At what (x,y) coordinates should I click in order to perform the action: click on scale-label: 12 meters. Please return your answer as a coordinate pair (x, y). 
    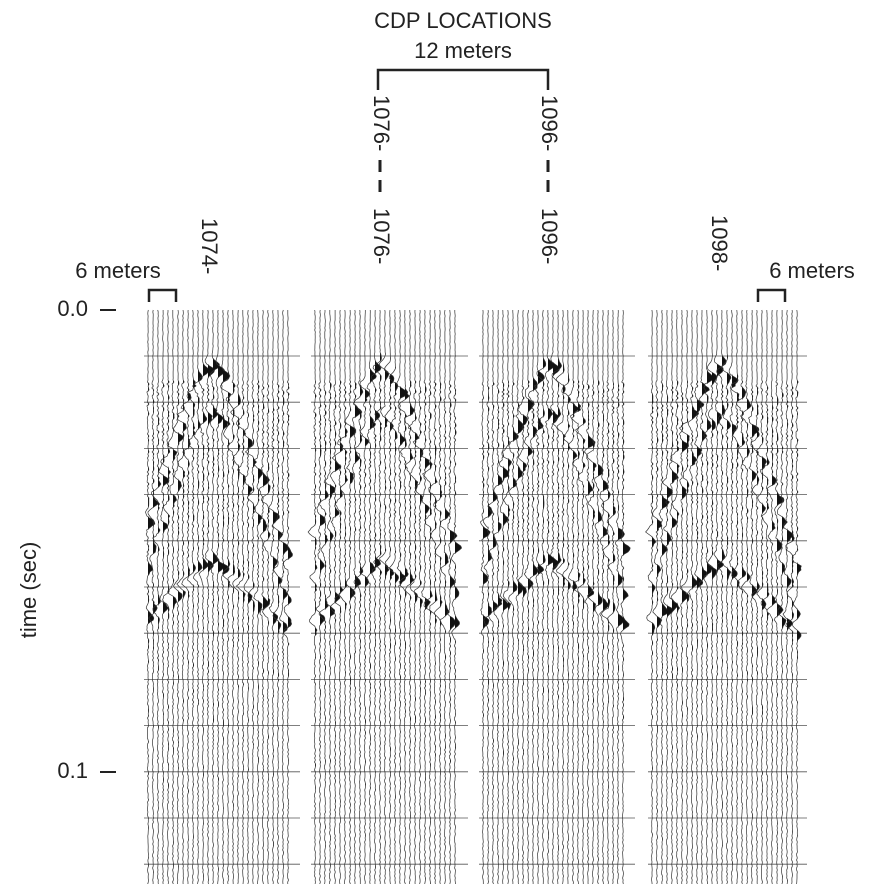
    Looking at the image, I should click on (463, 50).